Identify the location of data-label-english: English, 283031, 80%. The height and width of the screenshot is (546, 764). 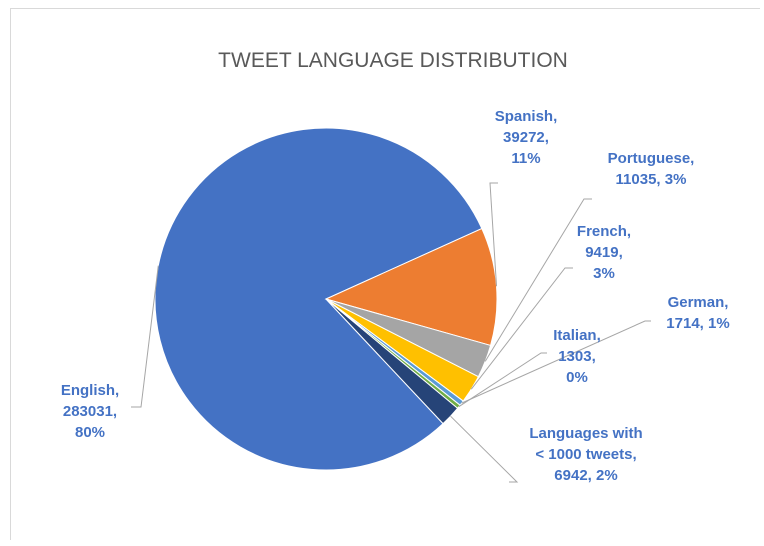
(90, 411).